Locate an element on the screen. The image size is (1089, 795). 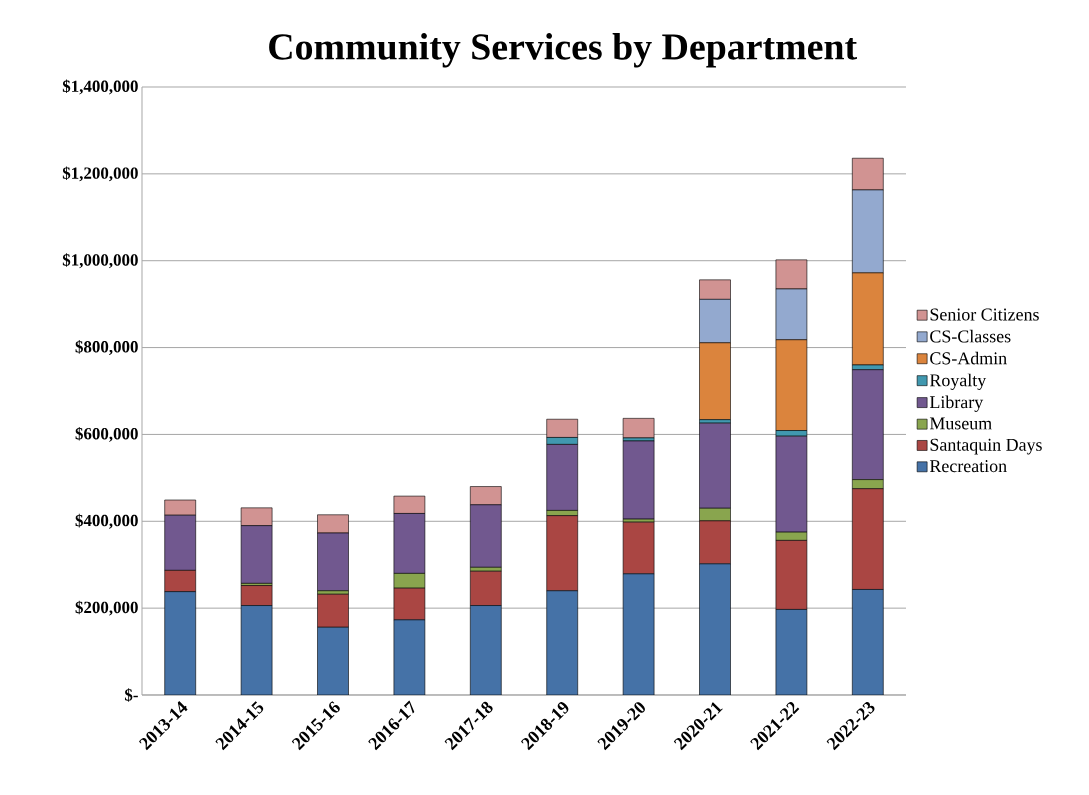
y-tick-label: $200,000 is located at coordinates (106, 608).